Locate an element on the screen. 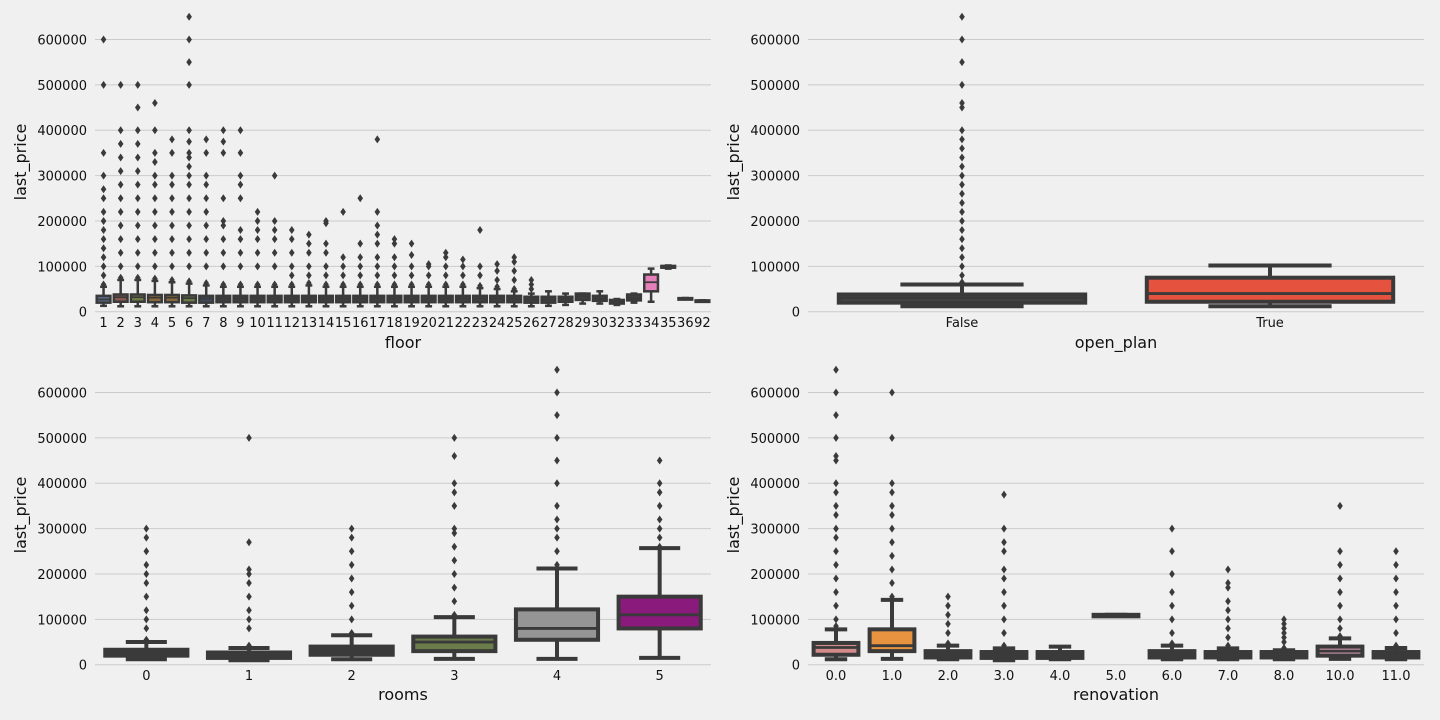  x-tick-label: 0 is located at coordinates (146, 676).